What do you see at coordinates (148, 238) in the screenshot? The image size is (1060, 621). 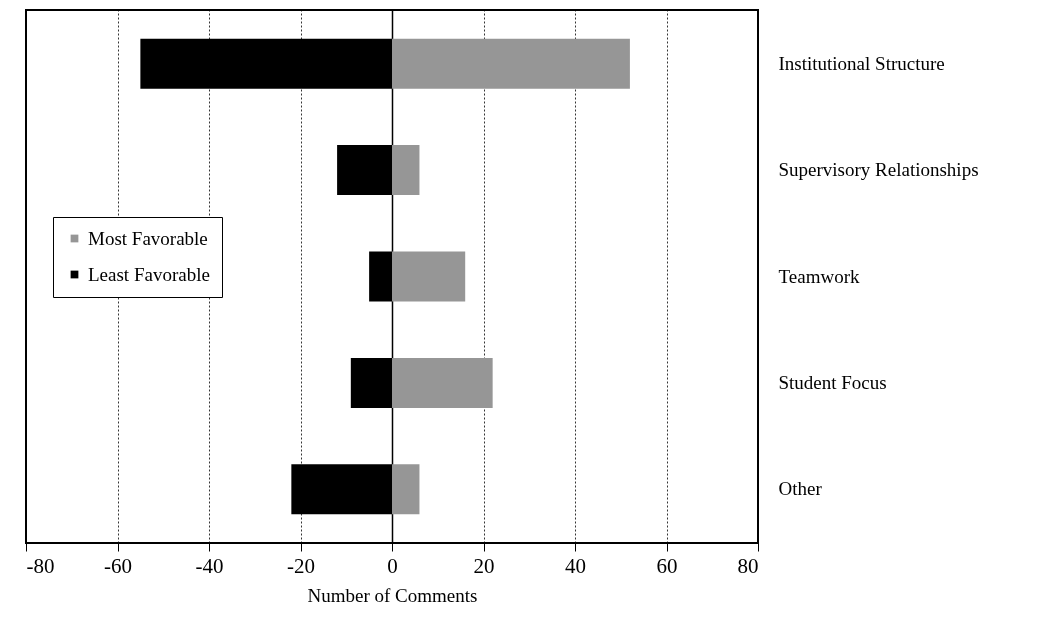 I see `legend-label: Most Favorable` at bounding box center [148, 238].